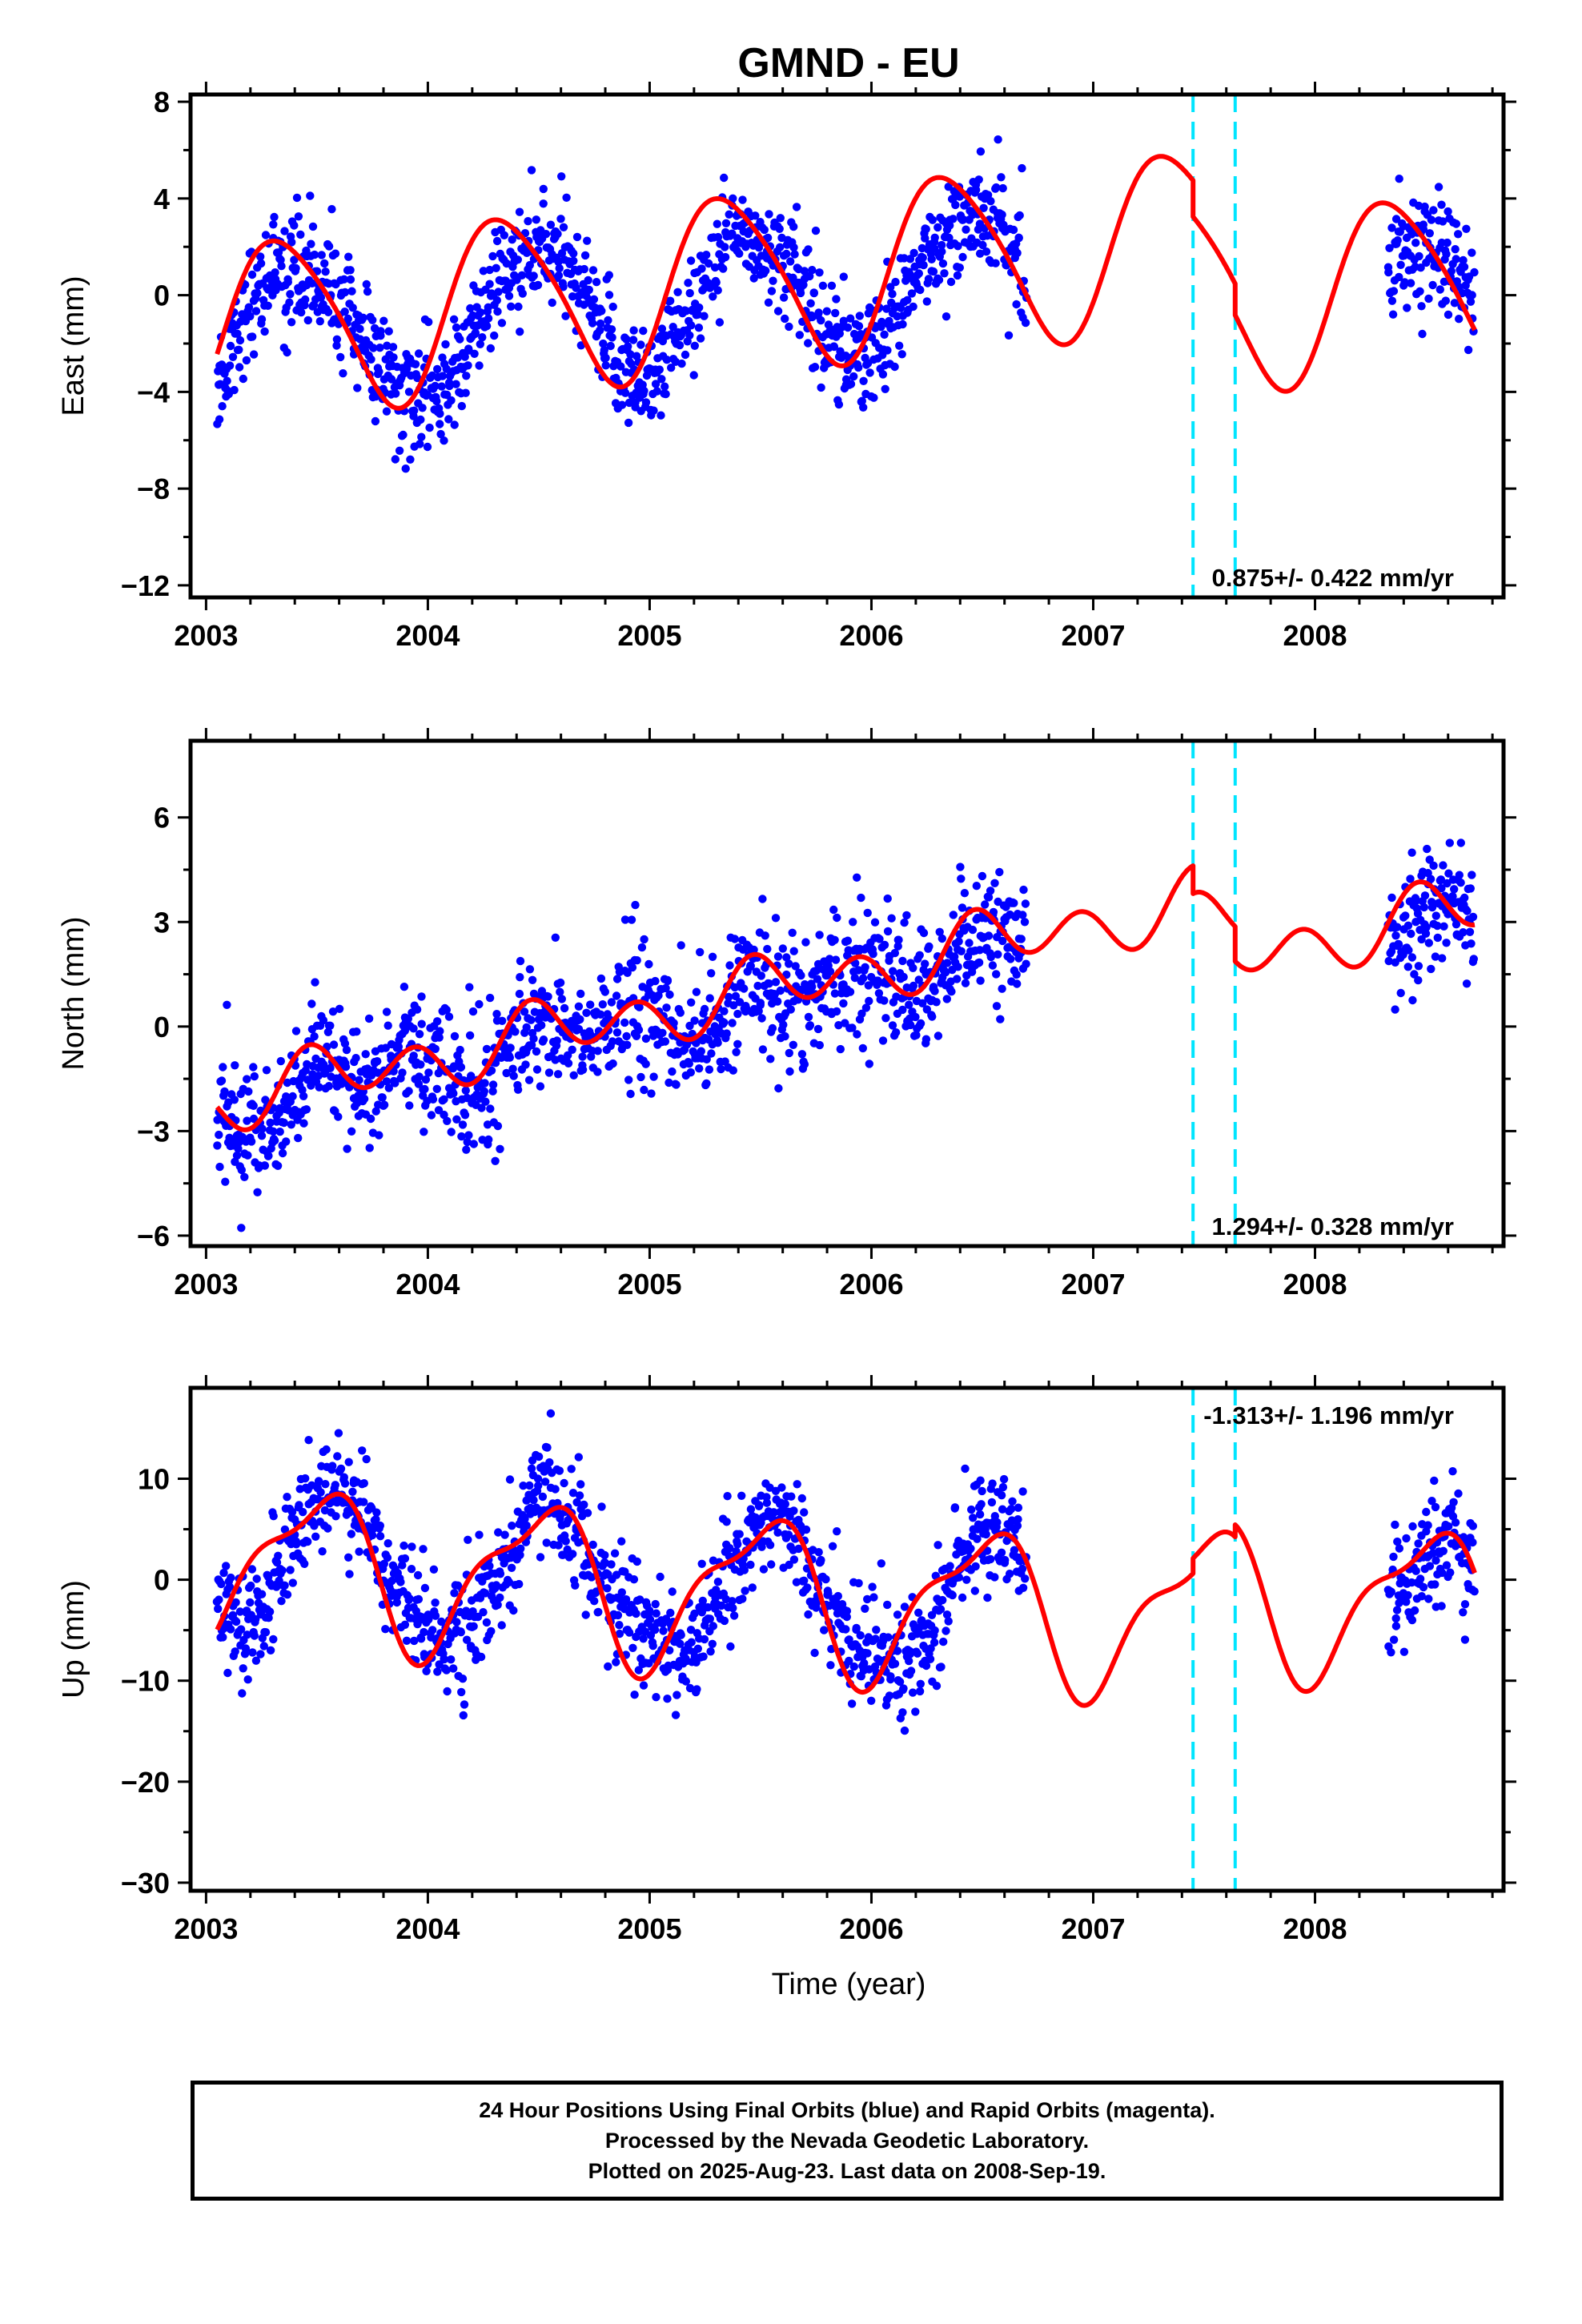  What do you see at coordinates (1093, 1929) in the screenshot?
I see `x-tick-label: 2007` at bounding box center [1093, 1929].